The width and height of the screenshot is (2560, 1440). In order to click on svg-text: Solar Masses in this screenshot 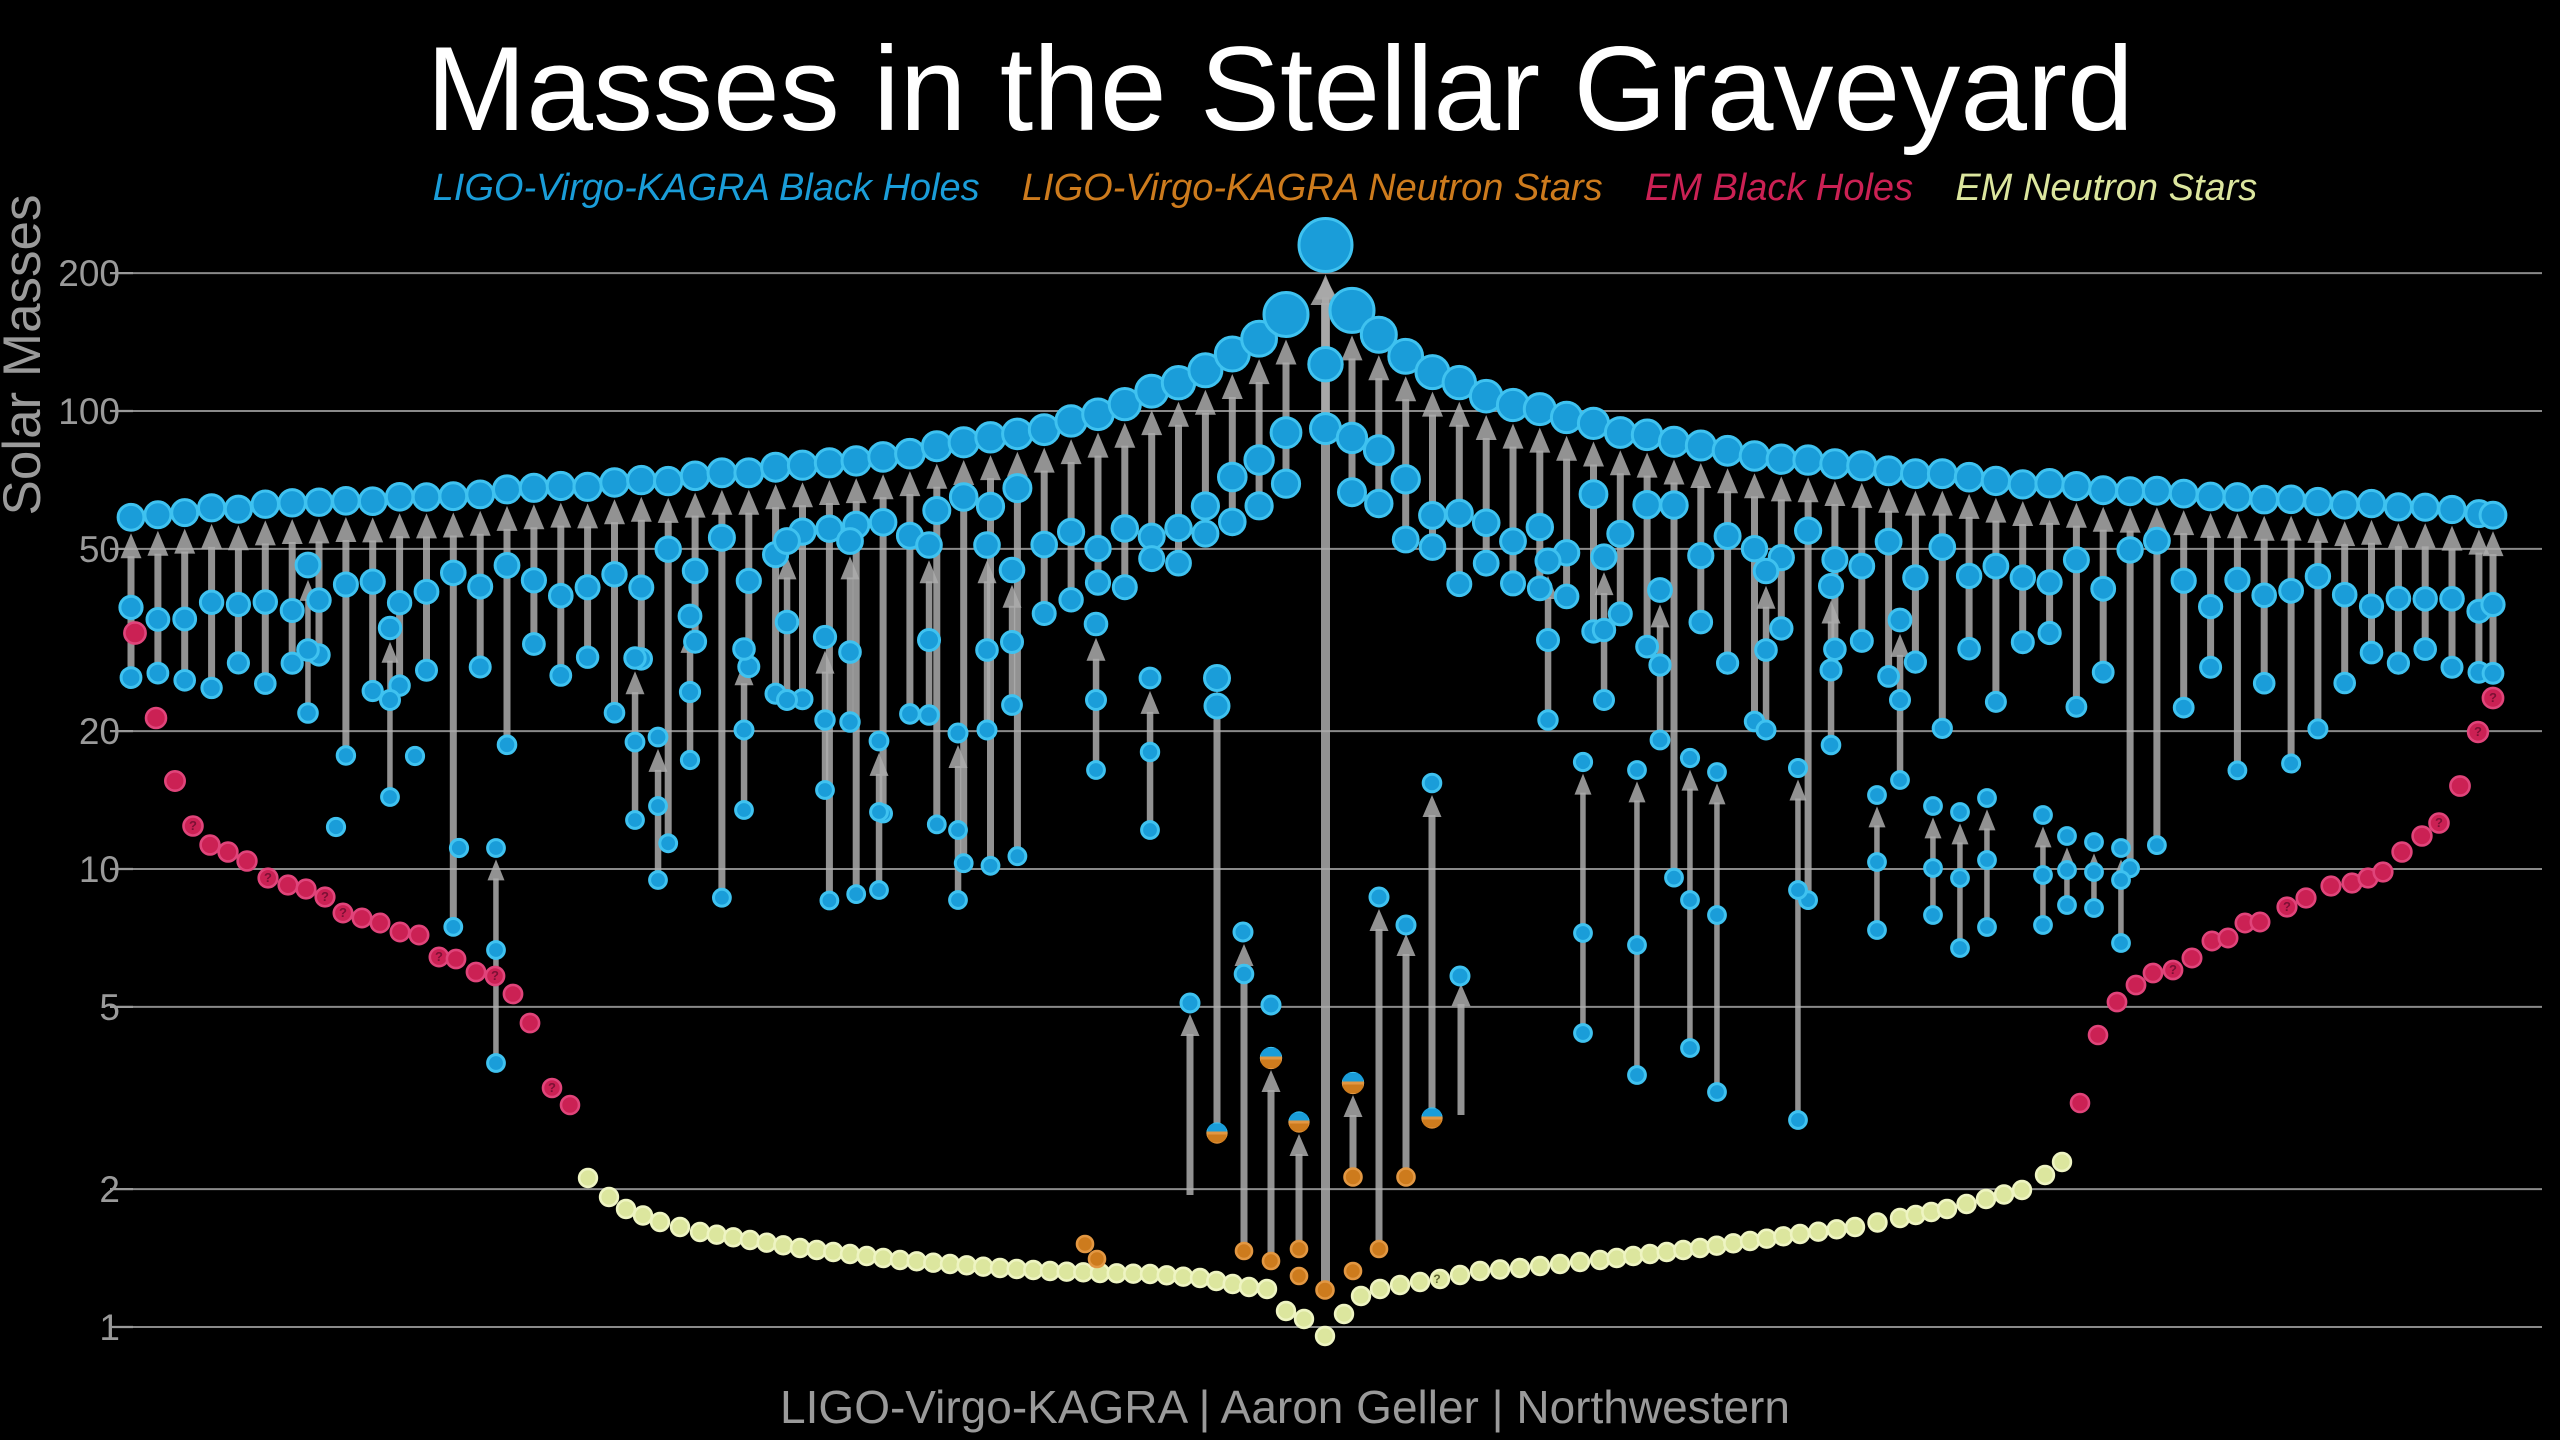, I will do `click(26, 354)`.